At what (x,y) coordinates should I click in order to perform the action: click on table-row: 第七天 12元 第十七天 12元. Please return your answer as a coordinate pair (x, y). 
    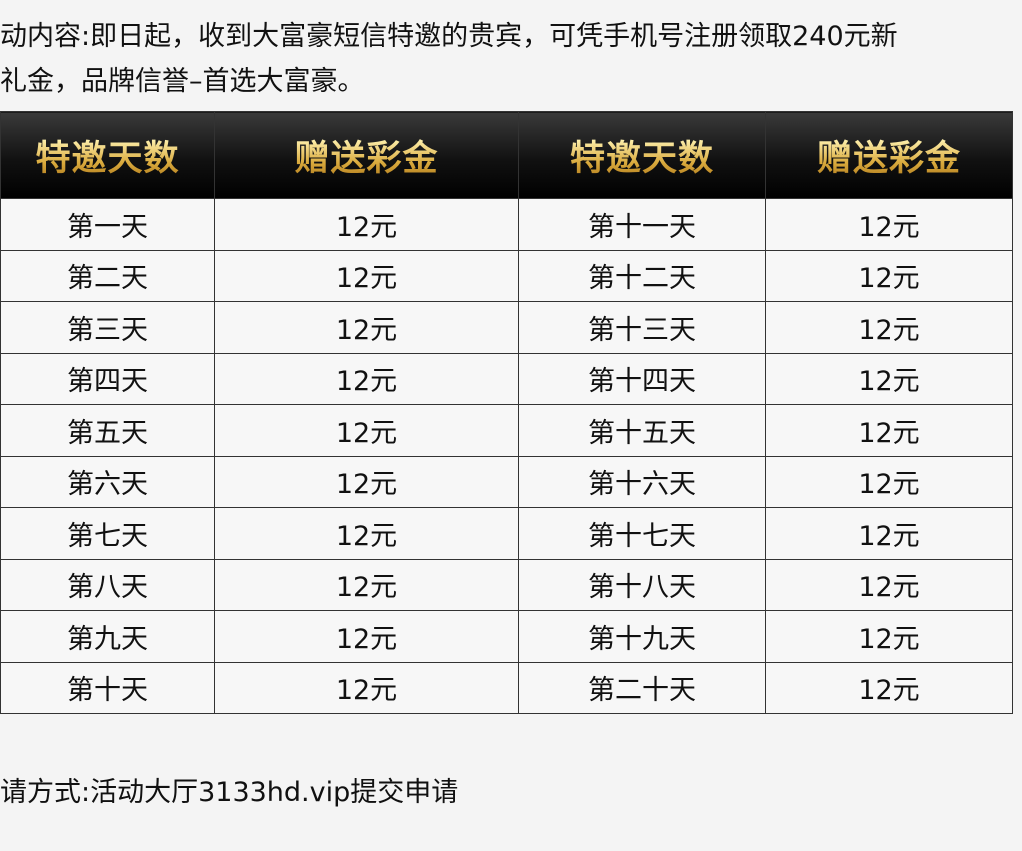
    Looking at the image, I should click on (506, 533).